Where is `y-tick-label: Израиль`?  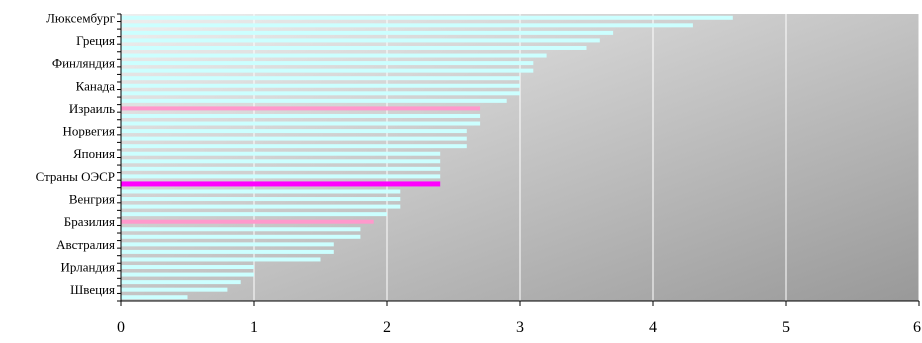 y-tick-label: Израиль is located at coordinates (92, 108).